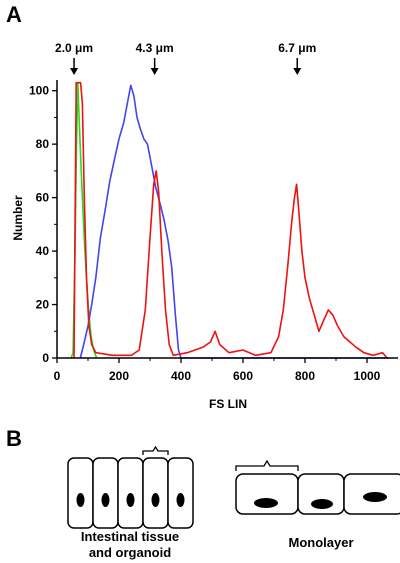  What do you see at coordinates (43, 144) in the screenshot?
I see `y-tick-label: 80` at bounding box center [43, 144].